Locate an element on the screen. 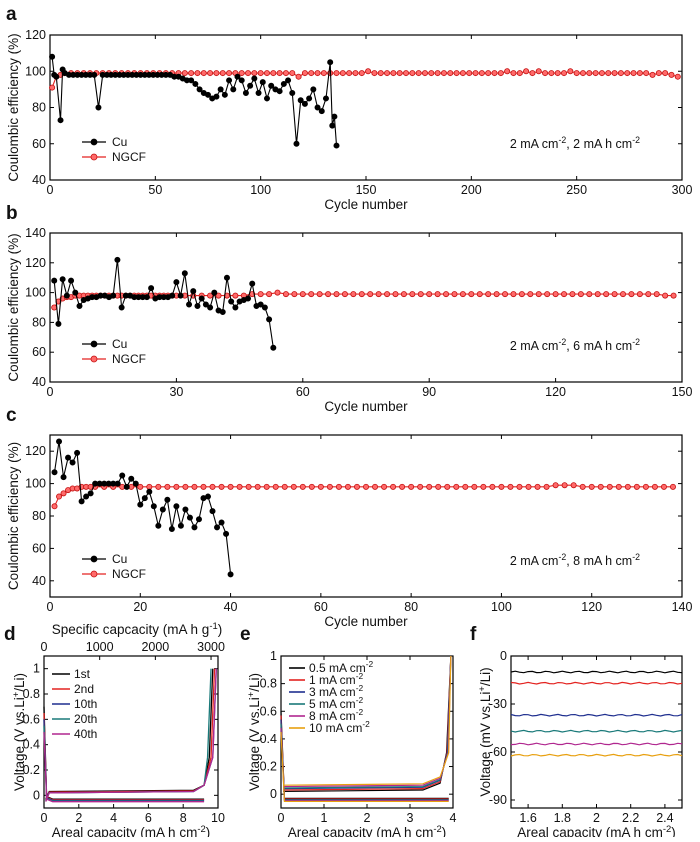  panel-letter: e is located at coordinates (245, 634).